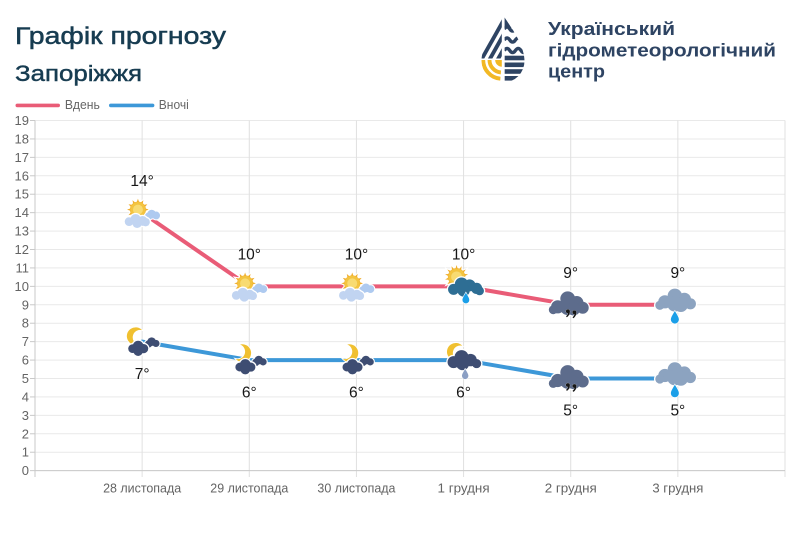 The image size is (801, 534). Describe the element at coordinates (174, 104) in the screenshot. I see `svg-text: Вночі` at that location.